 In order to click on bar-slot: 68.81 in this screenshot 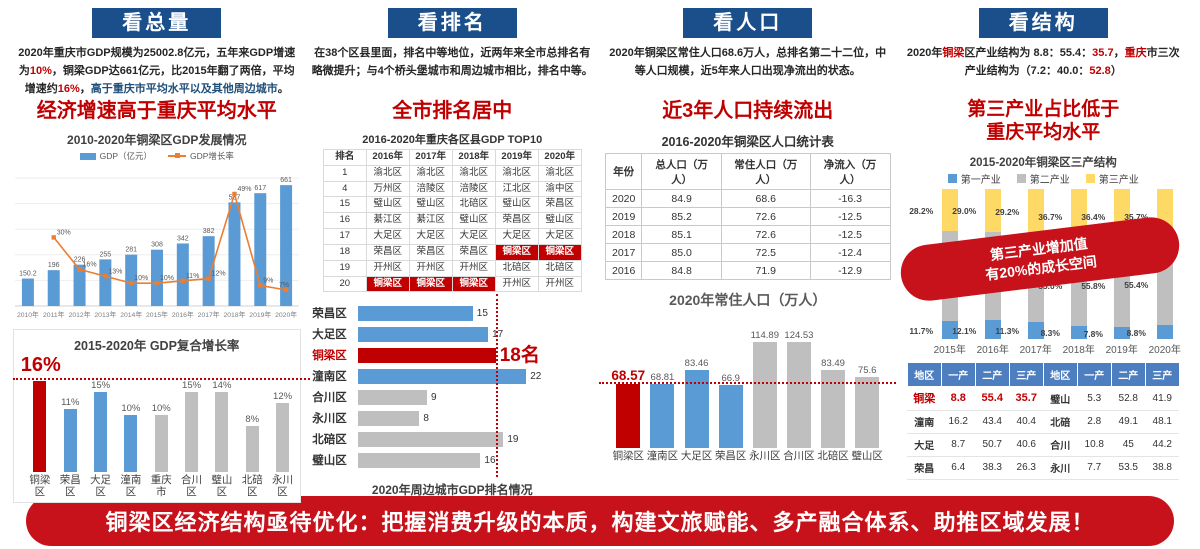, I will do `click(662, 389)`.